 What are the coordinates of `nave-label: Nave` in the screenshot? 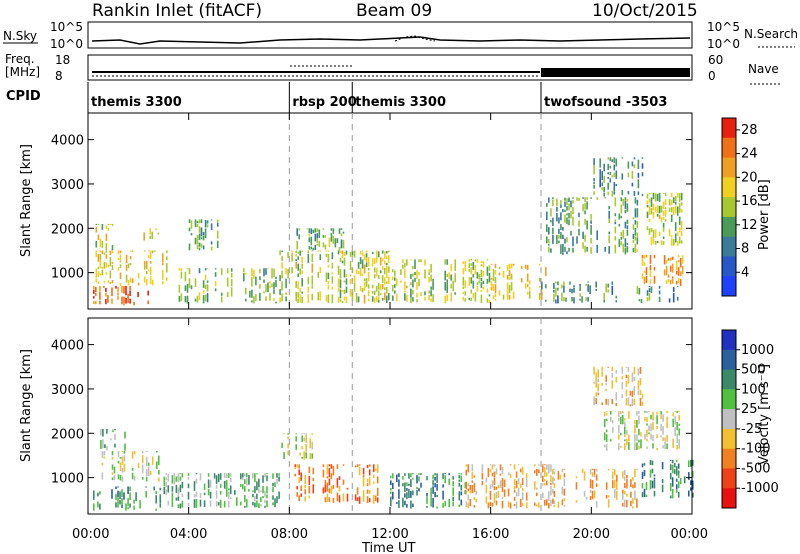 It's located at (763, 69).